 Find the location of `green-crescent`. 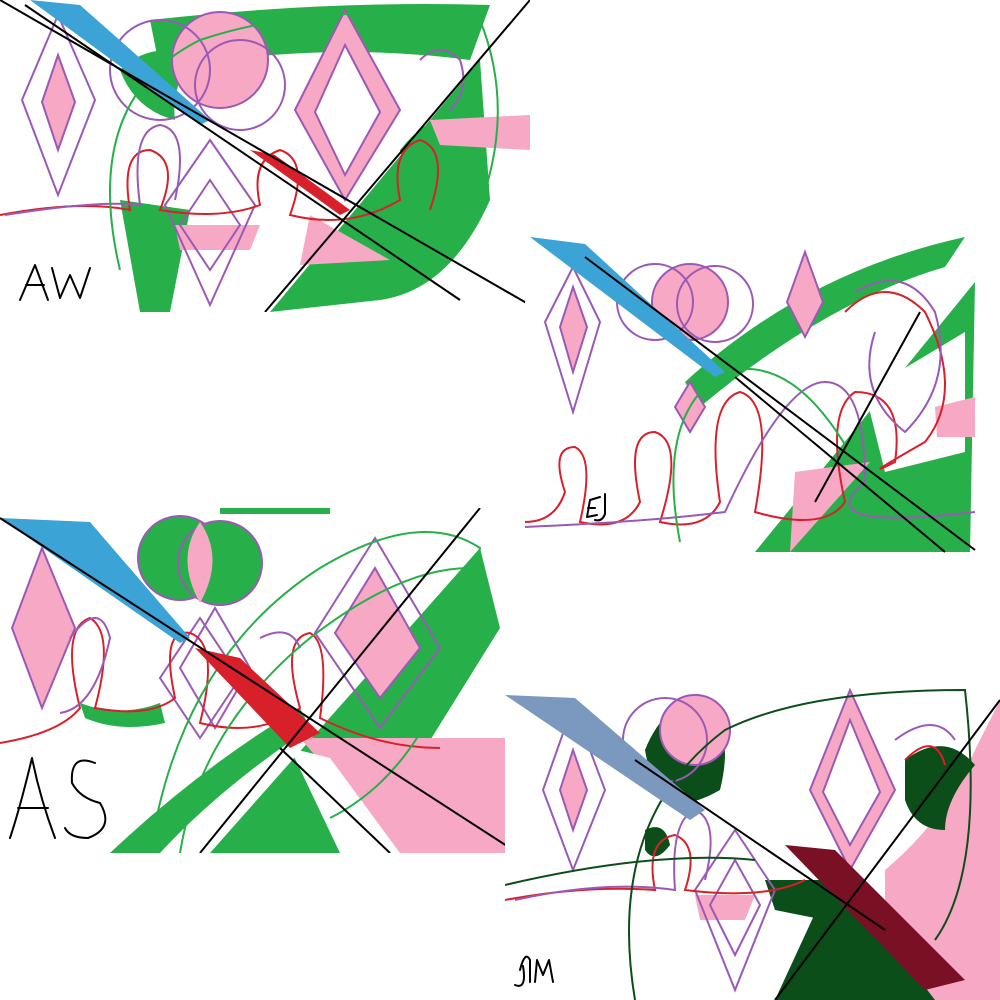

green-crescent is located at coordinates (122, 715).